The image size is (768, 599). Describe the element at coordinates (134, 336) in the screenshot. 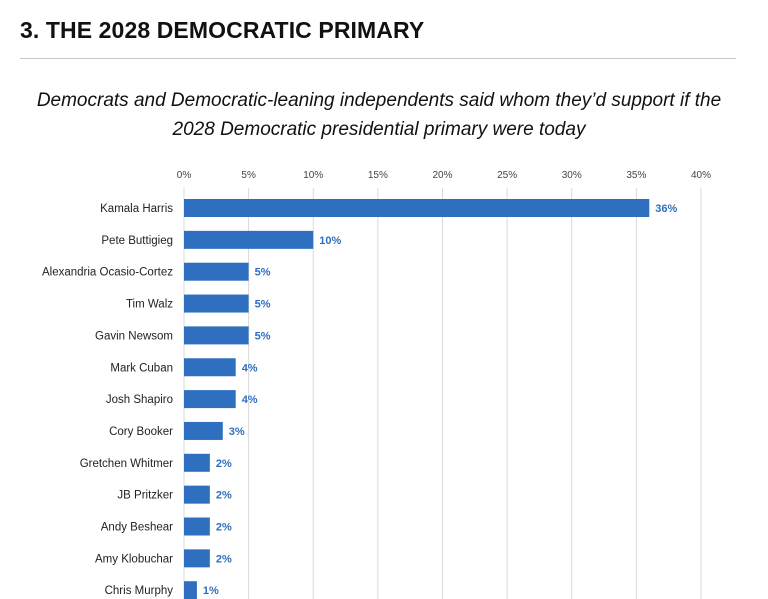

I see `category-label: Gavin Newsom` at that location.